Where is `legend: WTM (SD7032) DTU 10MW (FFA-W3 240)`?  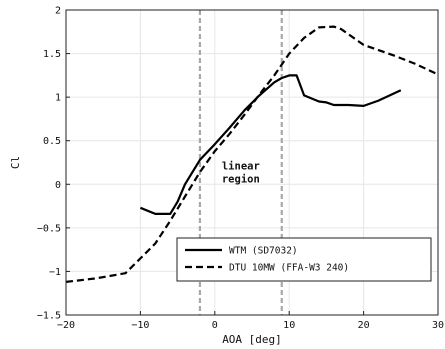
legend: WTM (SD7032) DTU 10MW (FFA-W3 240) is located at coordinates (304, 259).